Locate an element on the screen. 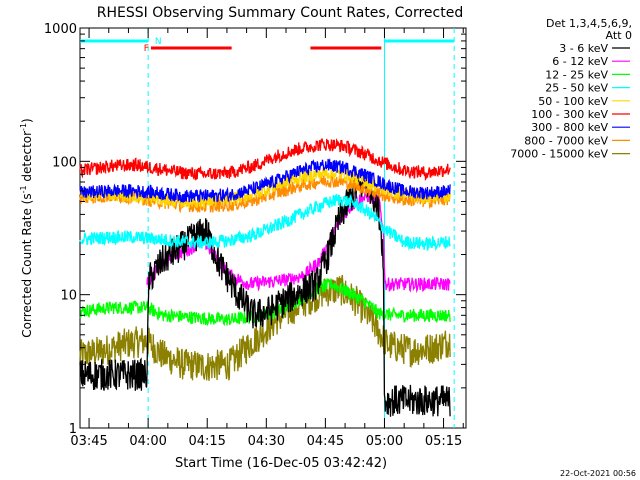 This screenshot has width=640, height=480. y-tick-label: 1 is located at coordinates (73, 429).